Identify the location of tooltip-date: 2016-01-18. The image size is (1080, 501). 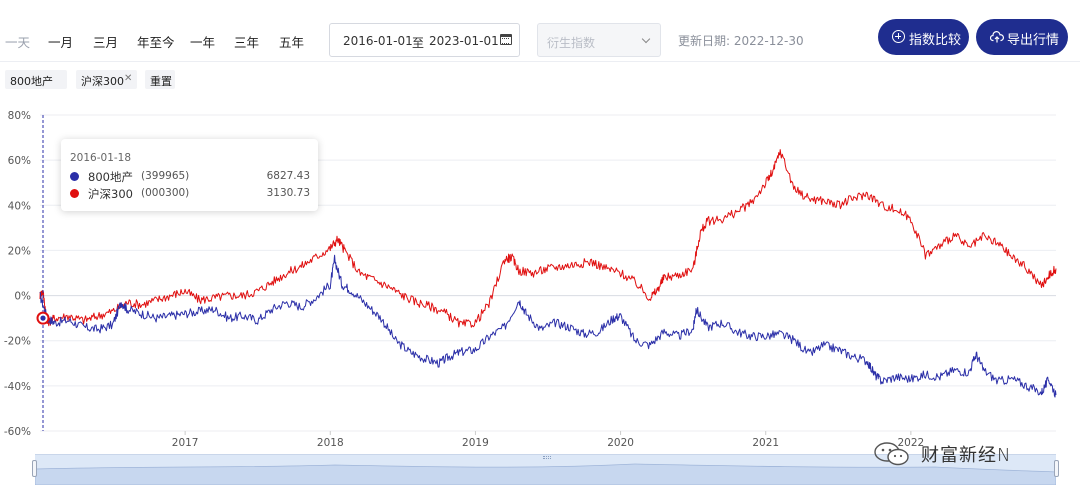
(101, 158).